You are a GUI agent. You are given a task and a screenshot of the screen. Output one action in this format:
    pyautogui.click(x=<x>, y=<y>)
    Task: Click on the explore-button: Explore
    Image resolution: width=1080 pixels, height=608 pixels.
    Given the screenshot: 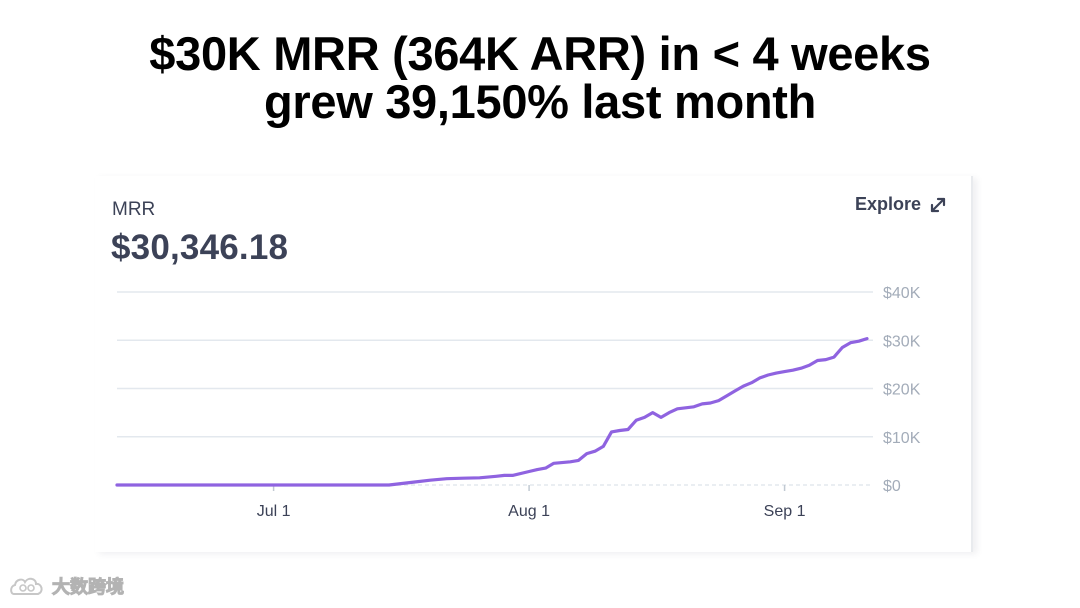 What is the action you would take?
    pyautogui.click(x=901, y=204)
    